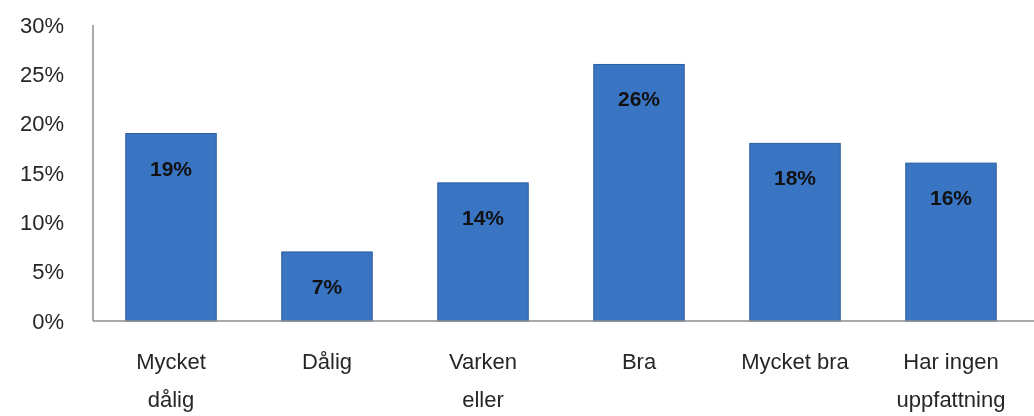  Describe the element at coordinates (41, 124) in the screenshot. I see `y-tick-label: 20%` at that location.